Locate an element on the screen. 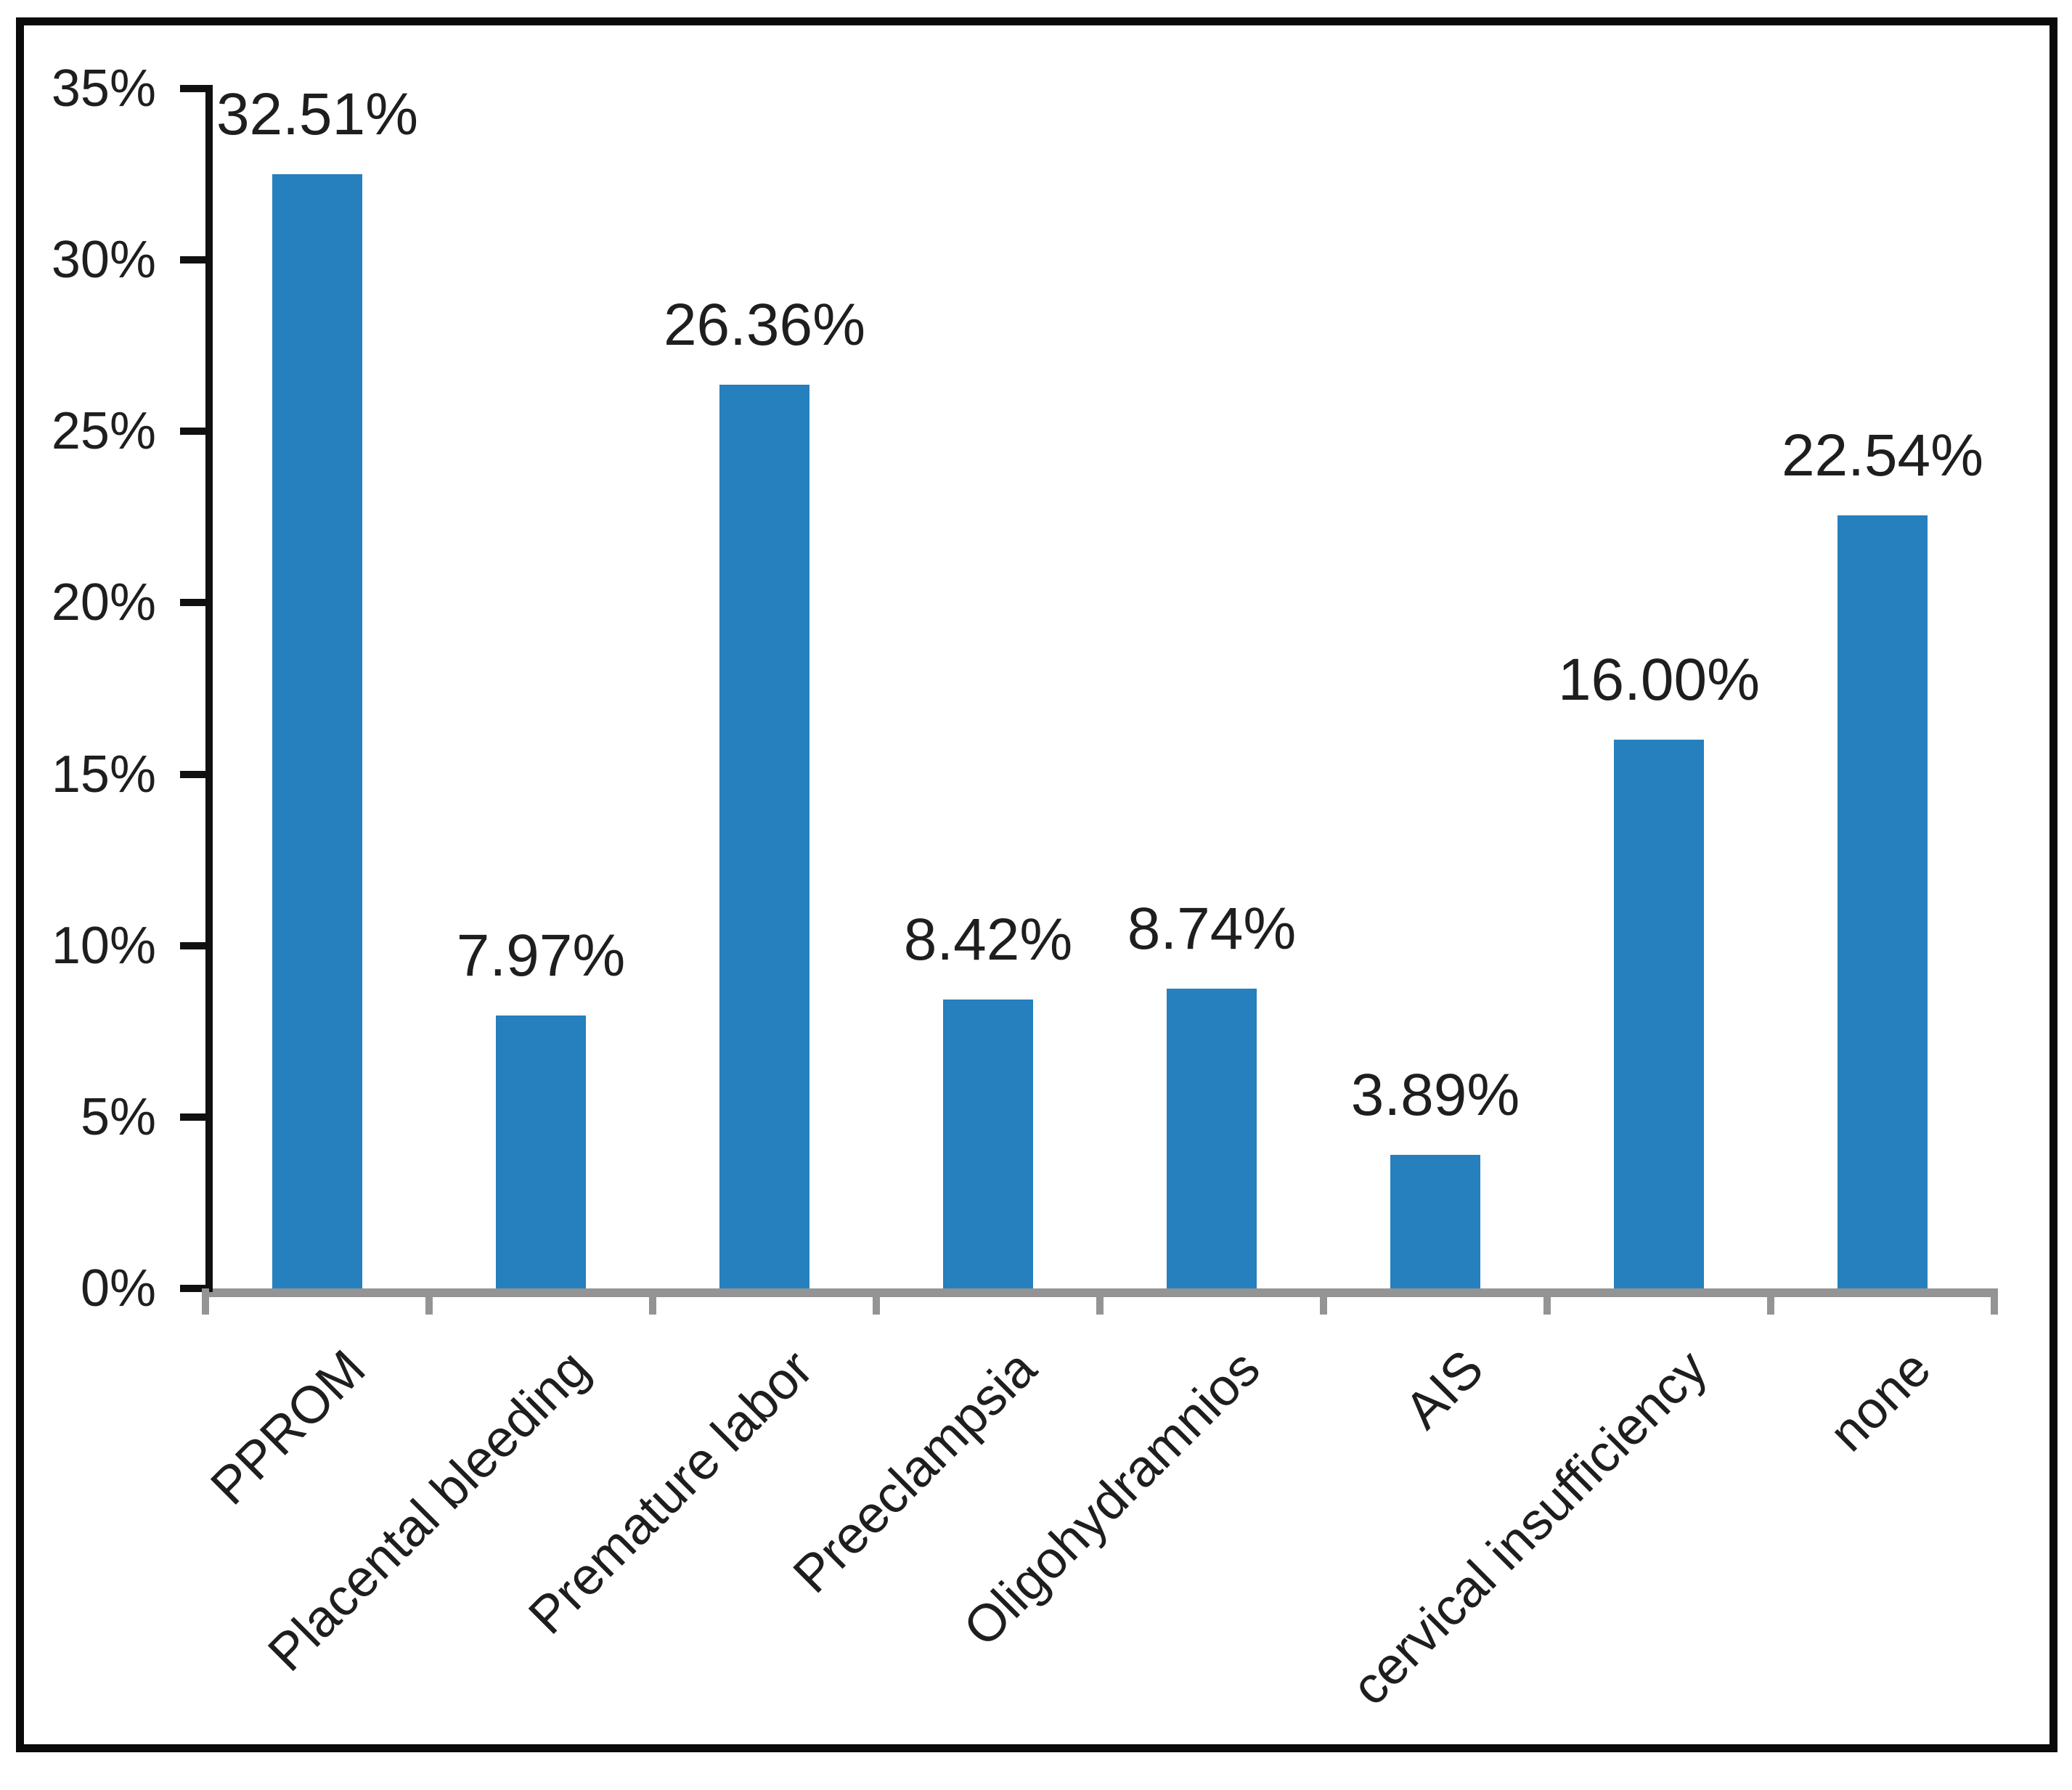 Image resolution: width=2072 pixels, height=1790 pixels. y-tick-label: 35% is located at coordinates (104, 89).